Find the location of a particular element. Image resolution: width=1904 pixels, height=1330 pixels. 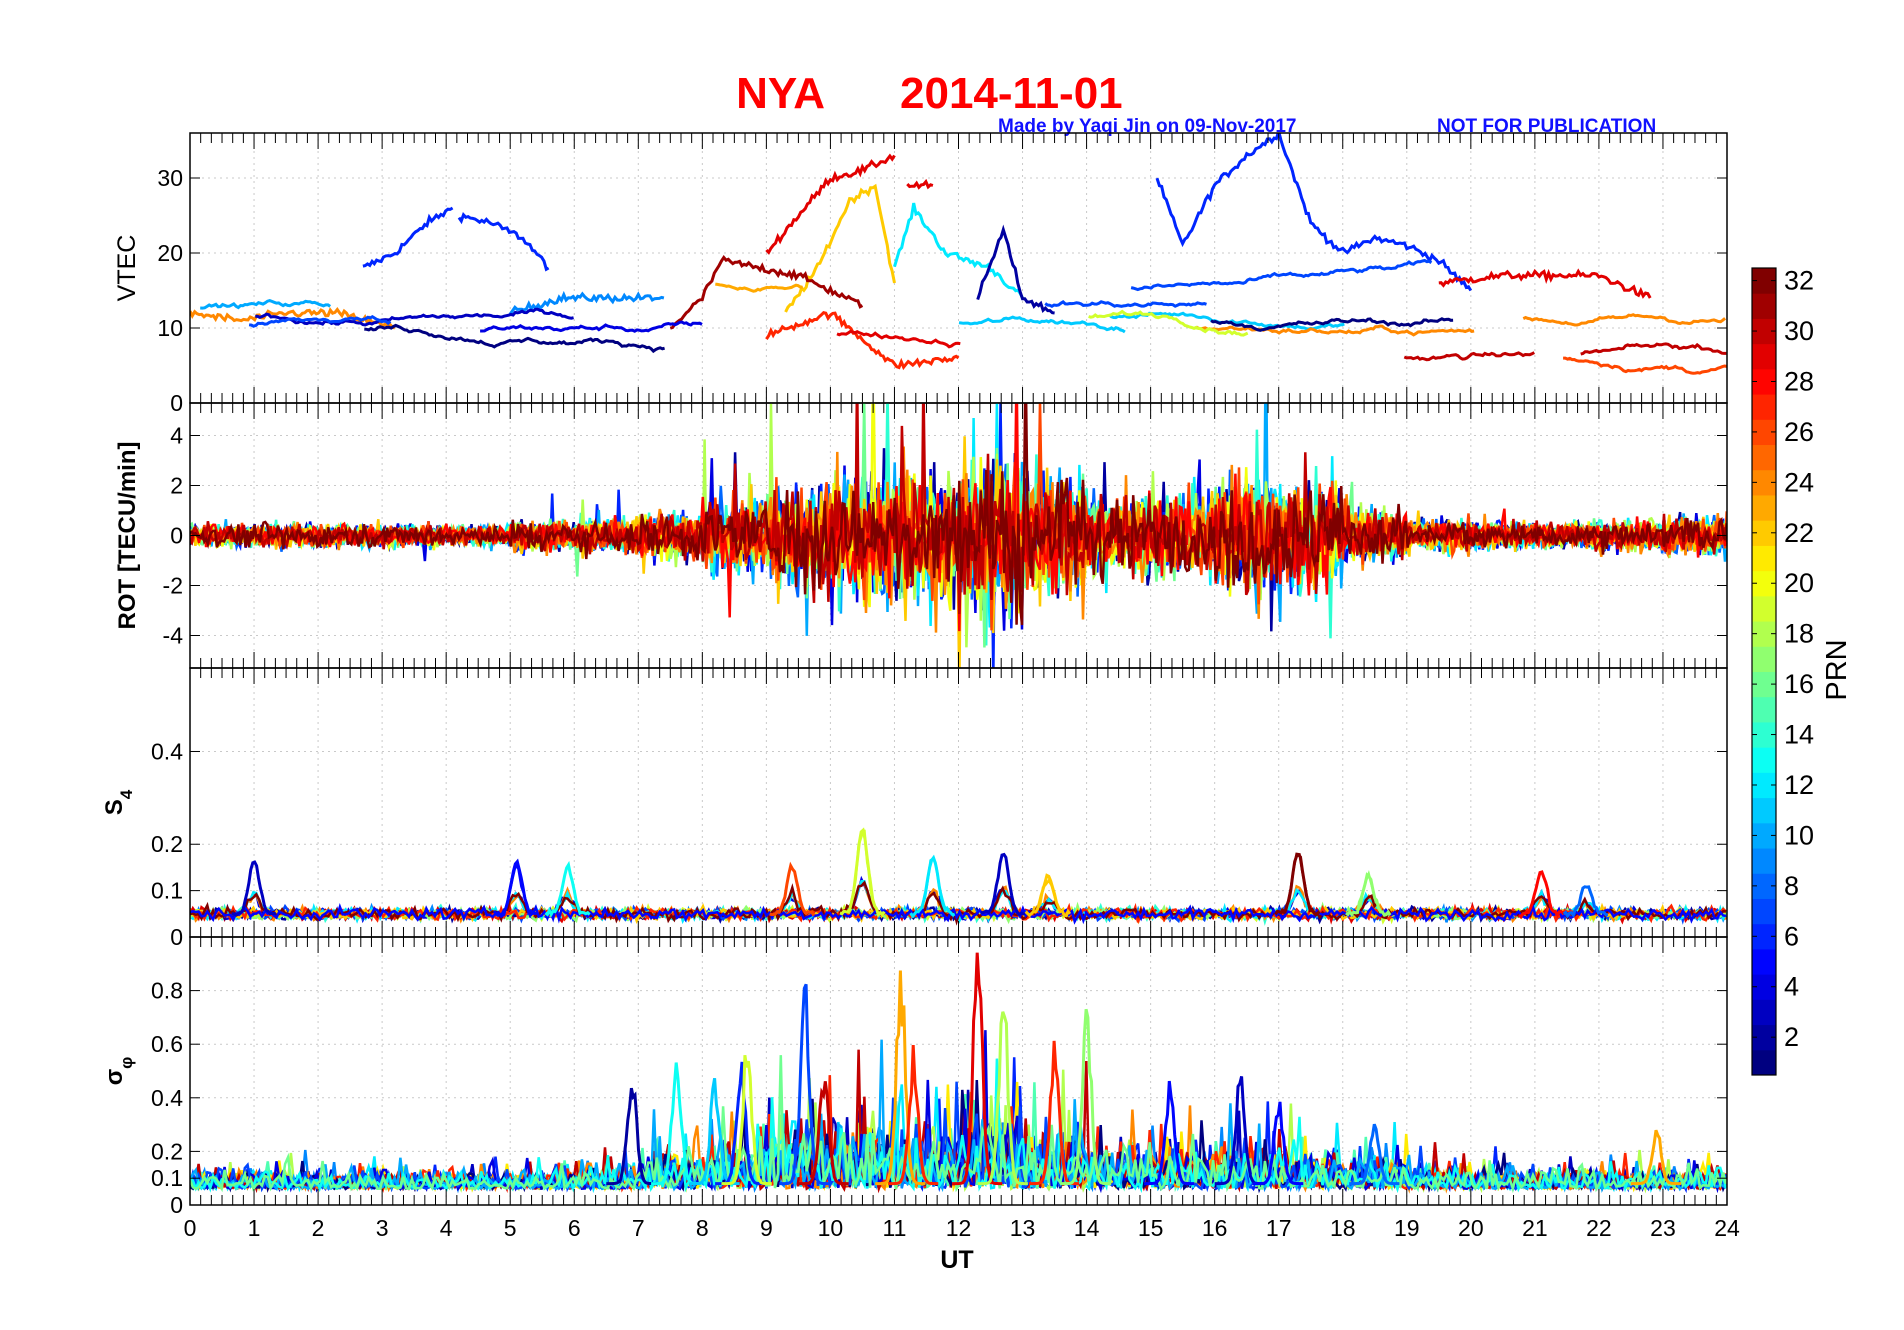

x-tick-label: 0 is located at coordinates (190, 1228).